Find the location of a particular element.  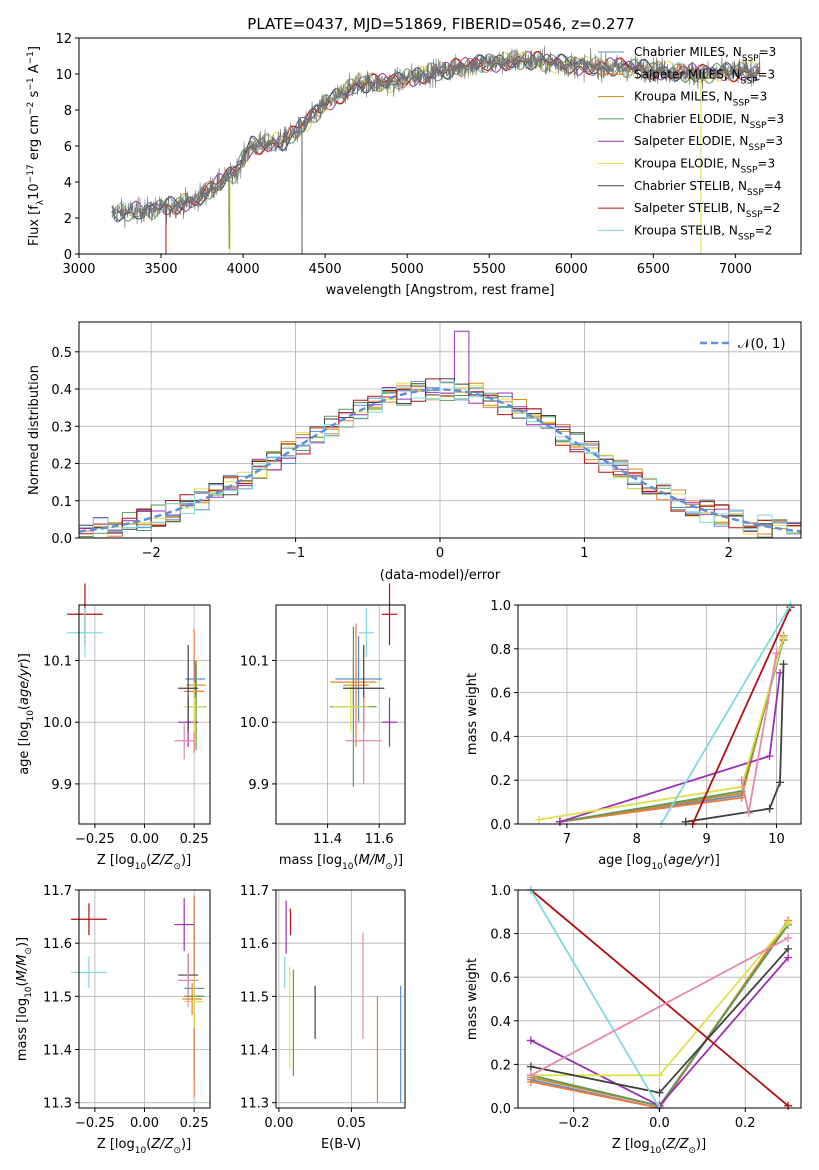

x-tick-label: 6500 is located at coordinates (653, 269).